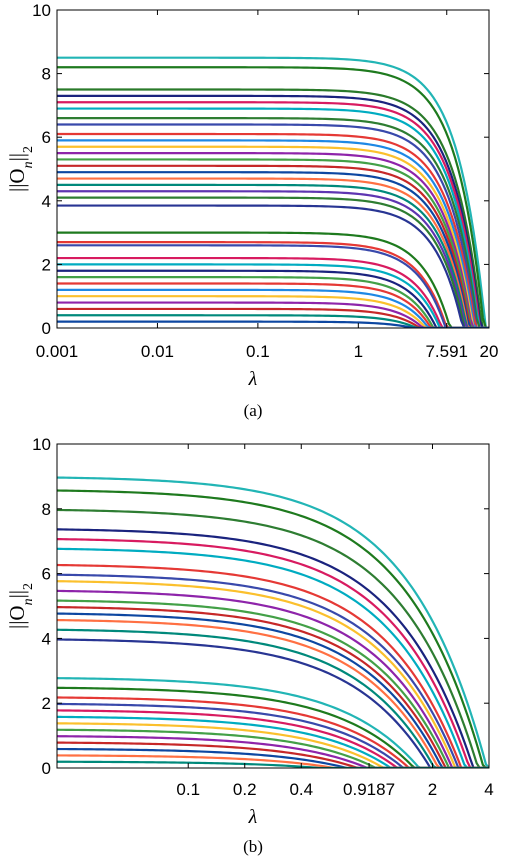 The image size is (510, 858). I want to click on panel-caption: (a), so click(253, 410).